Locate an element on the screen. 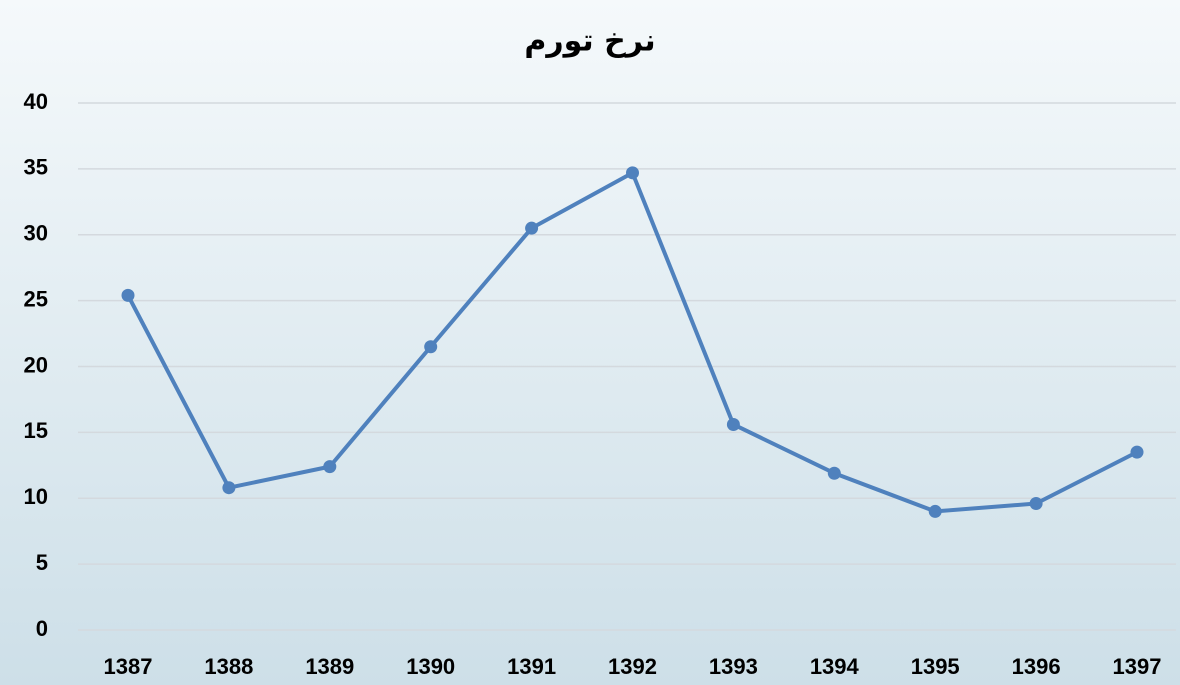 The height and width of the screenshot is (685, 1180). x-tick-label: 1387 is located at coordinates (128, 666).